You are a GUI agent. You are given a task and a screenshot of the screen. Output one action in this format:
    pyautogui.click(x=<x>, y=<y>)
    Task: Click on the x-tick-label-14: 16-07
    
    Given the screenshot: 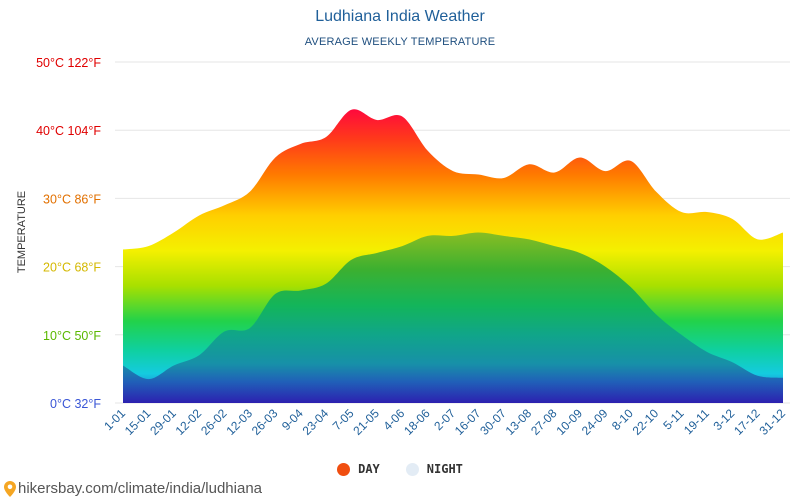 What is the action you would take?
    pyautogui.click(x=468, y=422)
    